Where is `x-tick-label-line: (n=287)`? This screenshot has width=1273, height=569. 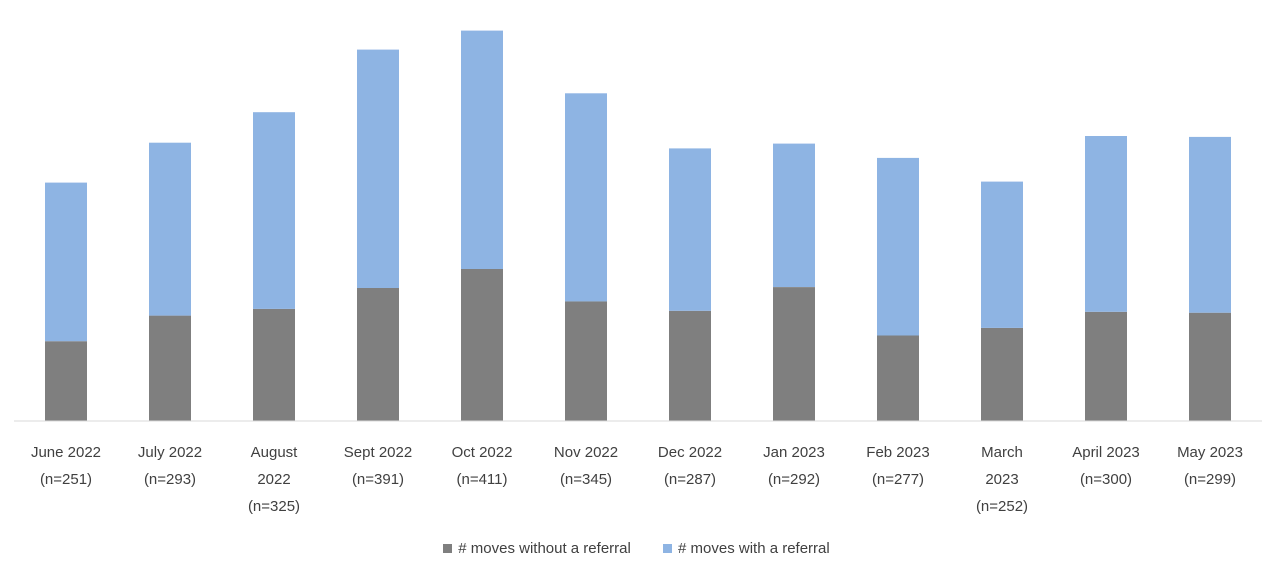
x-tick-label-line: (n=287) is located at coordinates (690, 479).